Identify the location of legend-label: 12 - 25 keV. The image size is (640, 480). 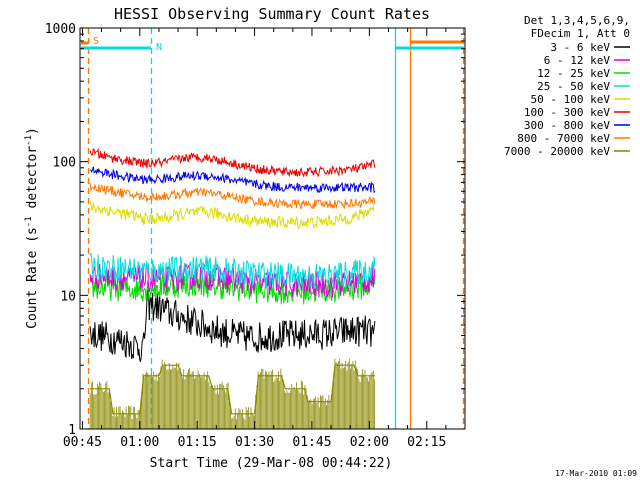
(573, 73).